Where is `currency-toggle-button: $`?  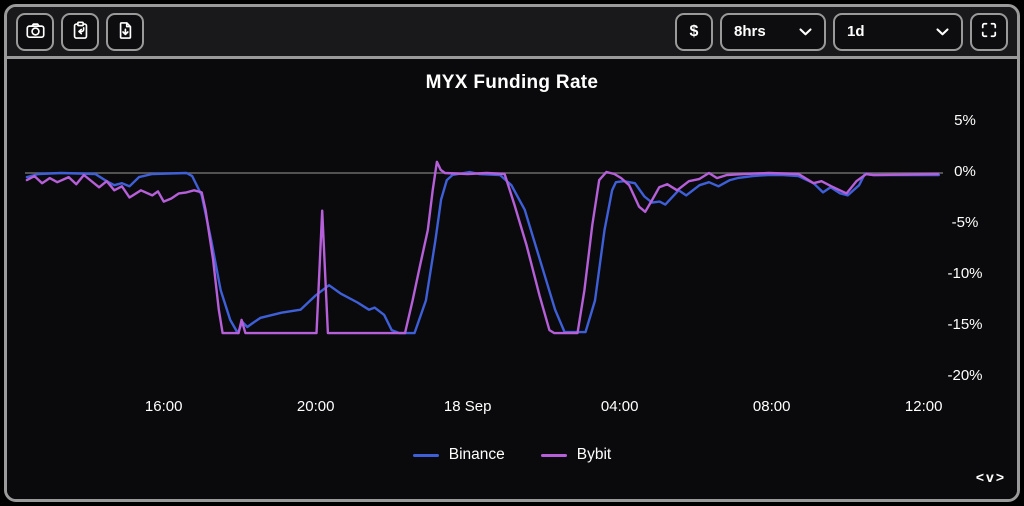 currency-toggle-button: $ is located at coordinates (694, 31).